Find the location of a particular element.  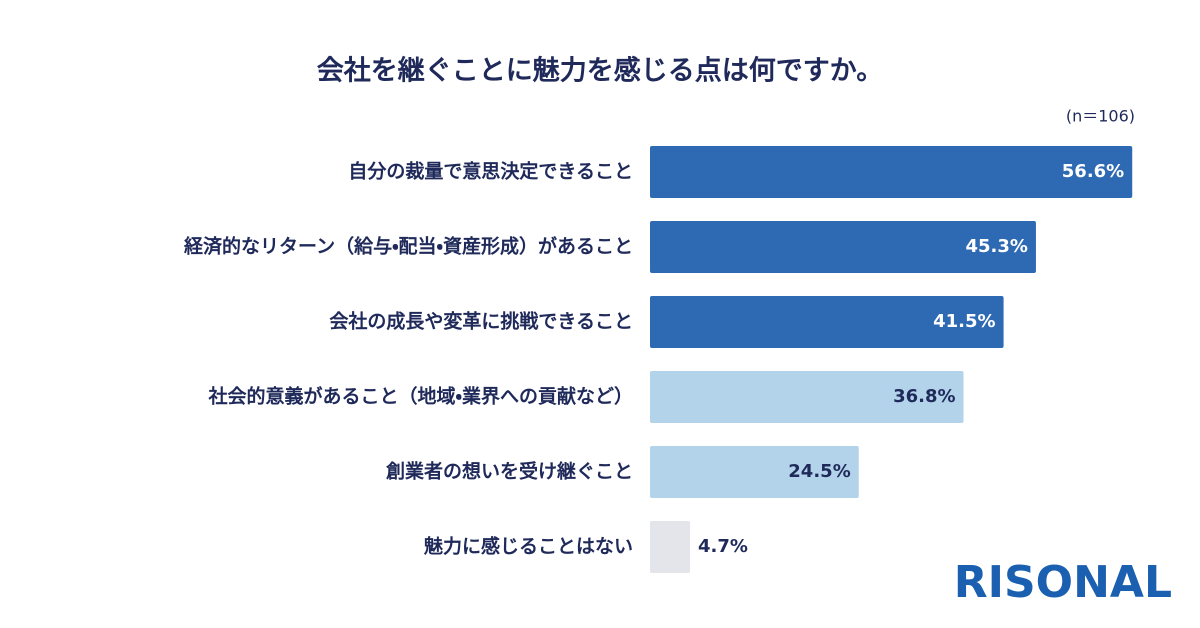

category-label: 会社の成長や変革に挑戦できること is located at coordinates (481, 321).